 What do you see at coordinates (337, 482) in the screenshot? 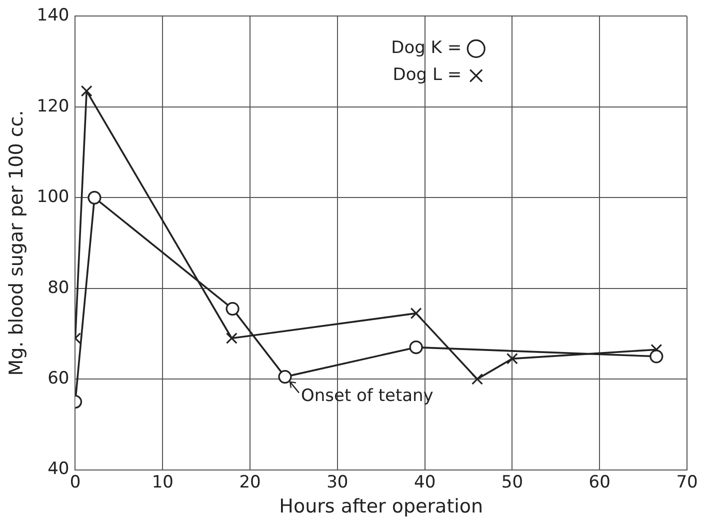
I see `x-tick-label: 30` at bounding box center [337, 482].